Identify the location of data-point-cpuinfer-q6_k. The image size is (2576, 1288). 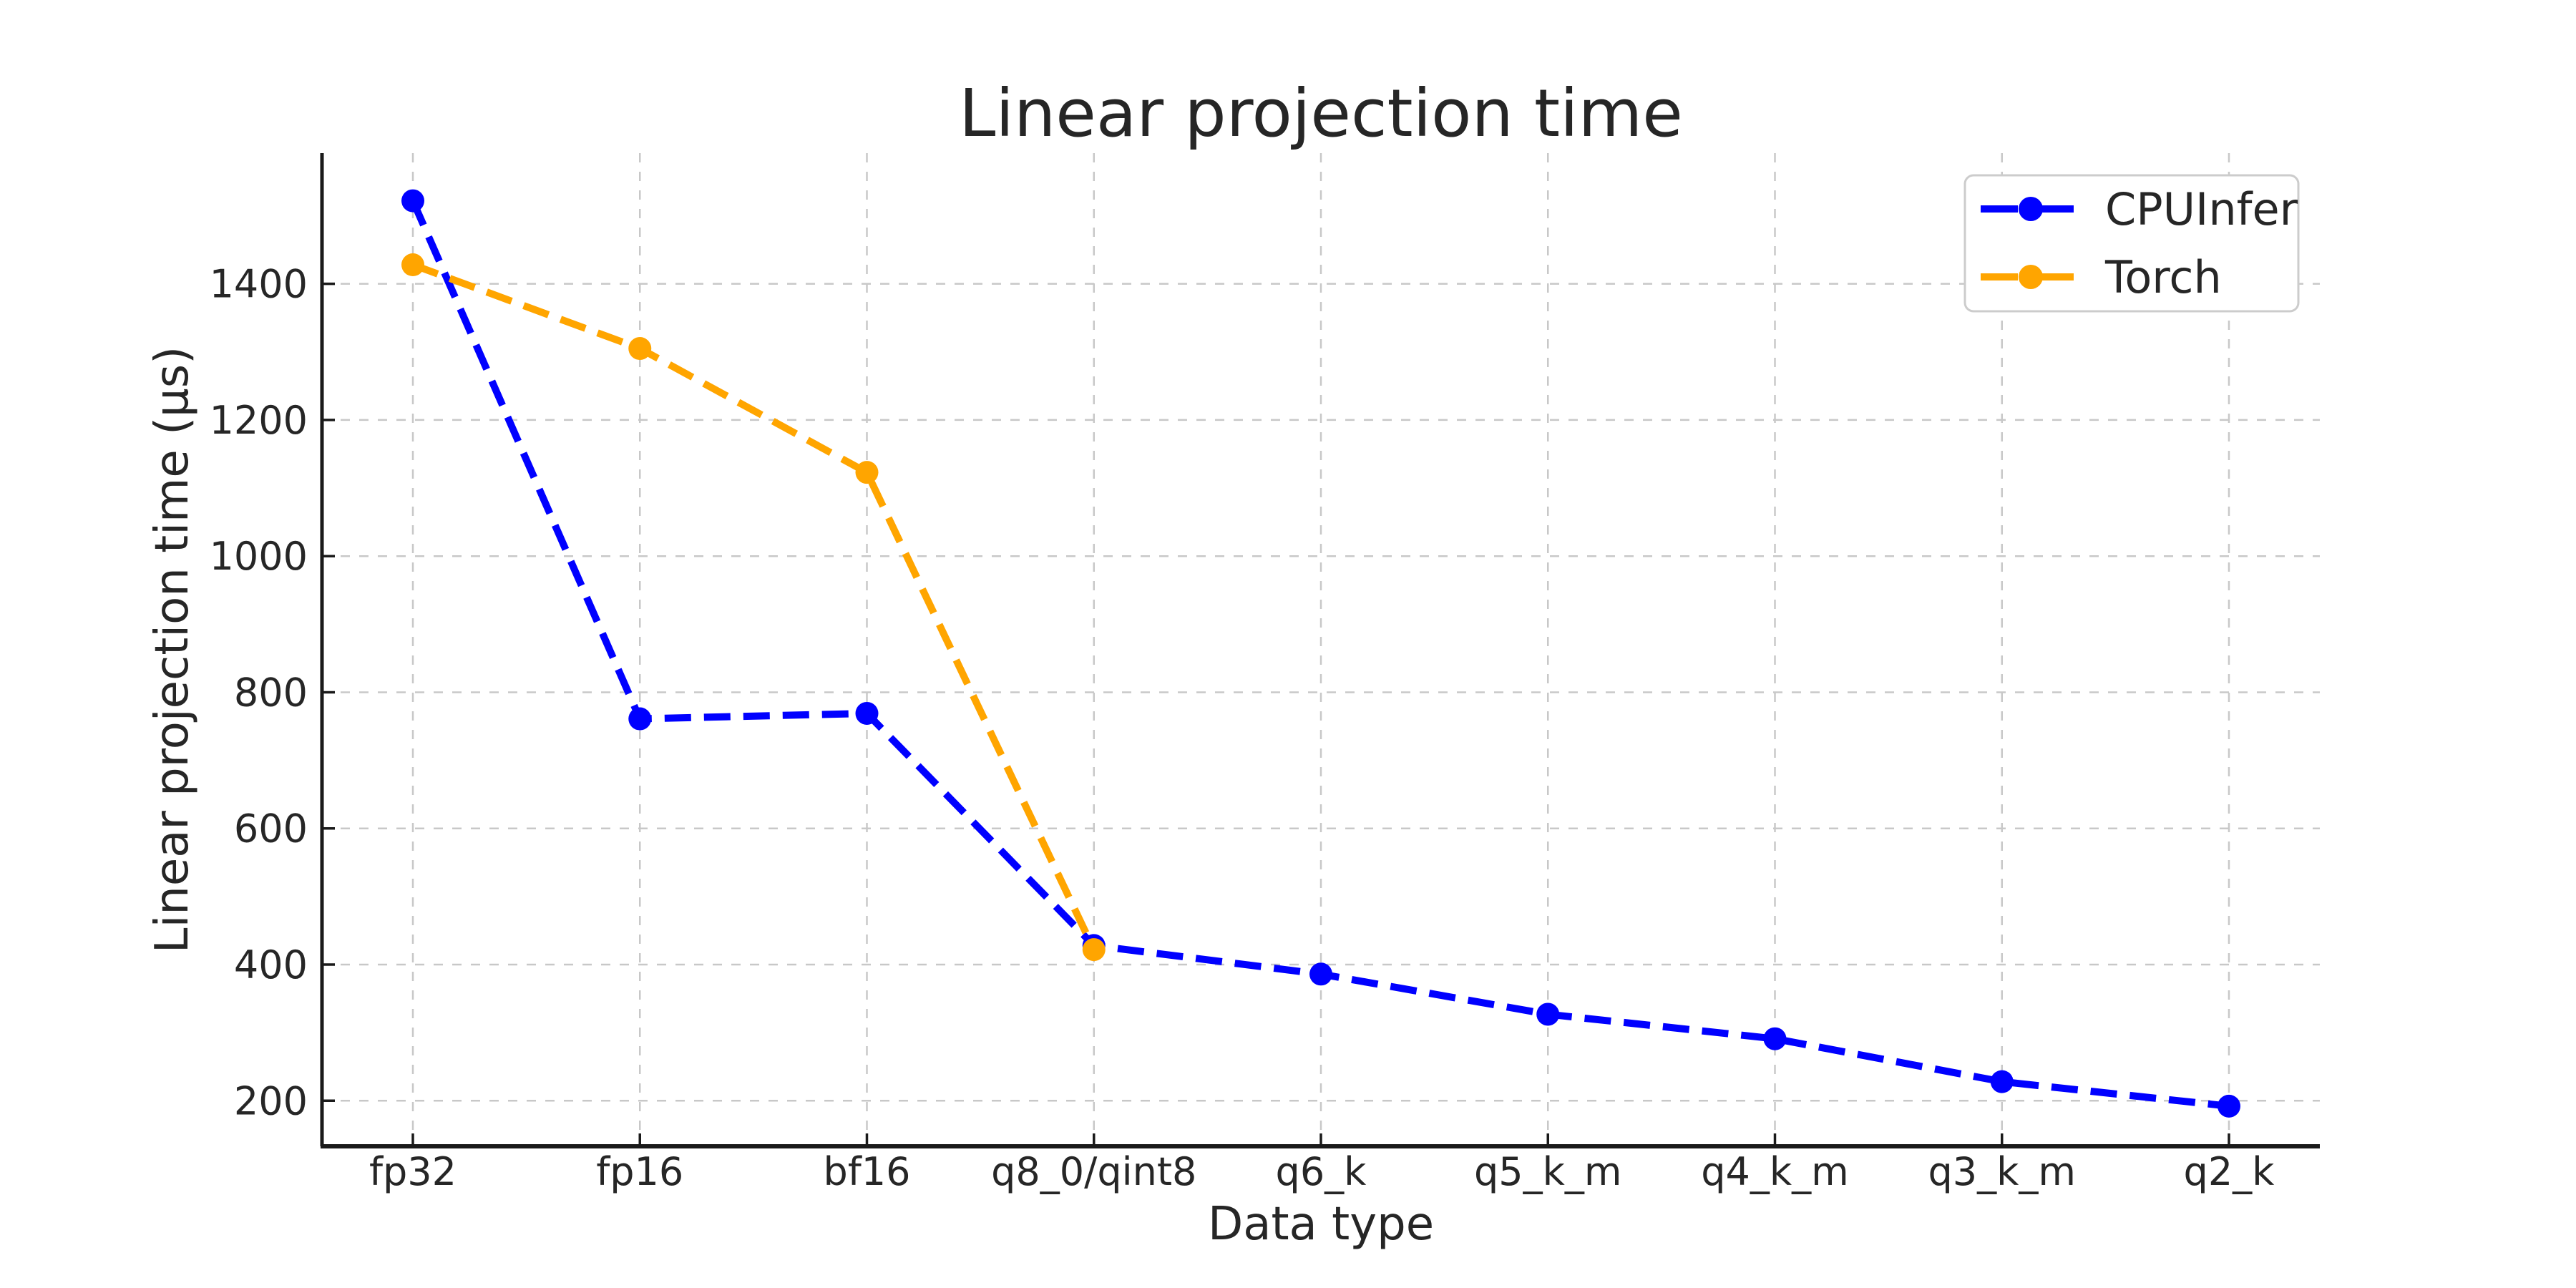
(1320, 974).